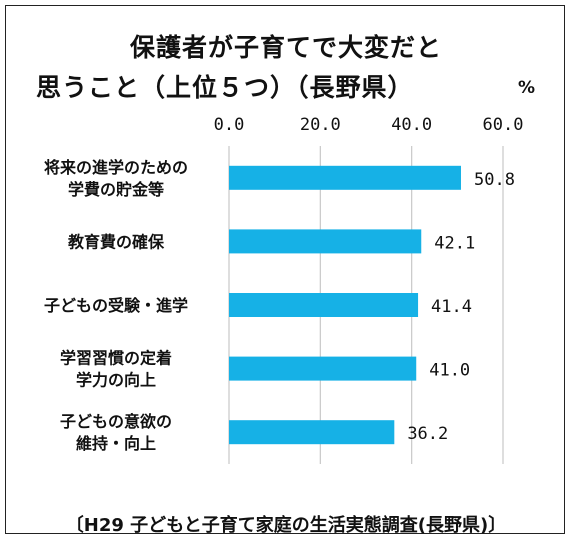 The width and height of the screenshot is (572, 541). I want to click on value-label: 42.1, so click(454, 243).